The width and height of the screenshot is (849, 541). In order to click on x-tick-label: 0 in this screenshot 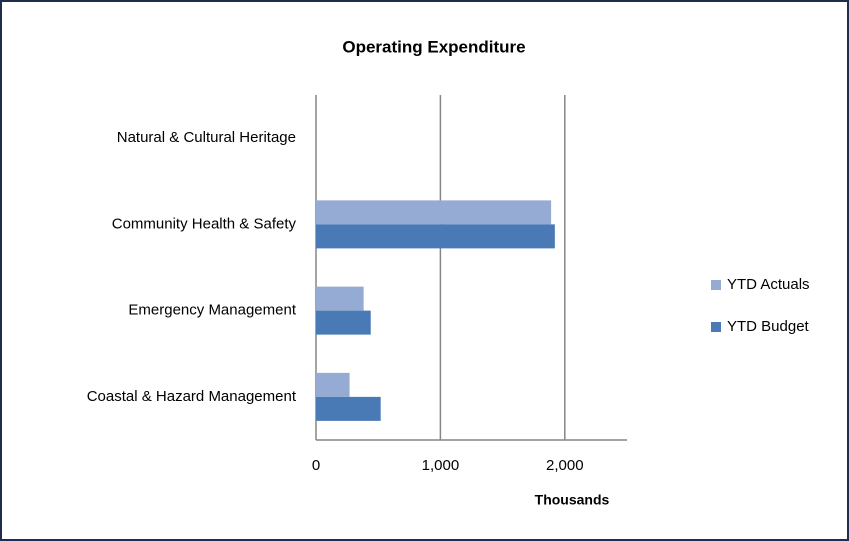, I will do `click(316, 465)`.